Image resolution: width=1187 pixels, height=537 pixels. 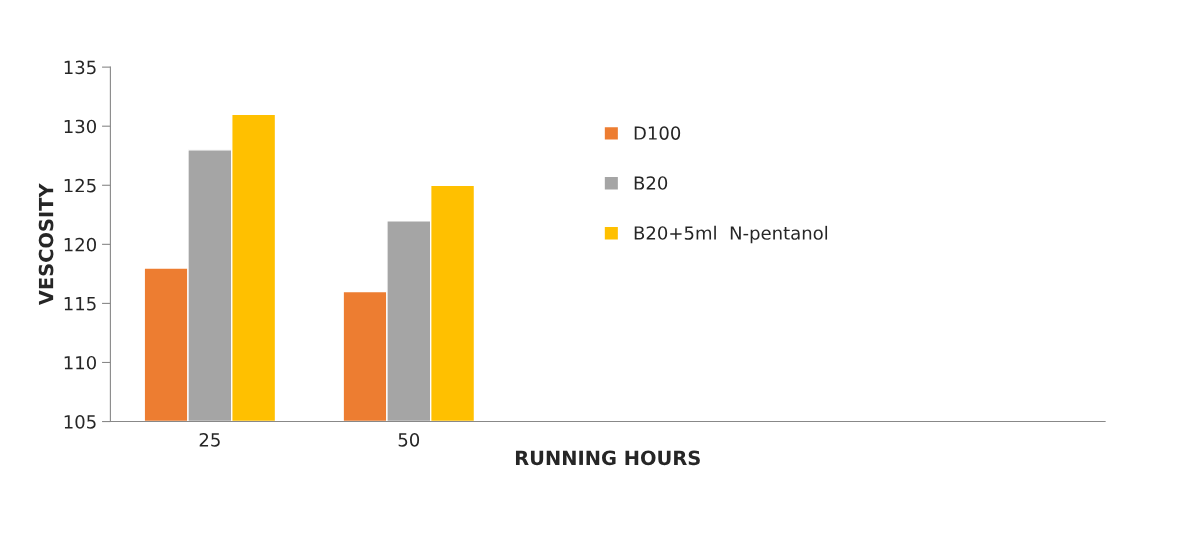 What do you see at coordinates (209, 439) in the screenshot?
I see `x-tick-label: 25` at bounding box center [209, 439].